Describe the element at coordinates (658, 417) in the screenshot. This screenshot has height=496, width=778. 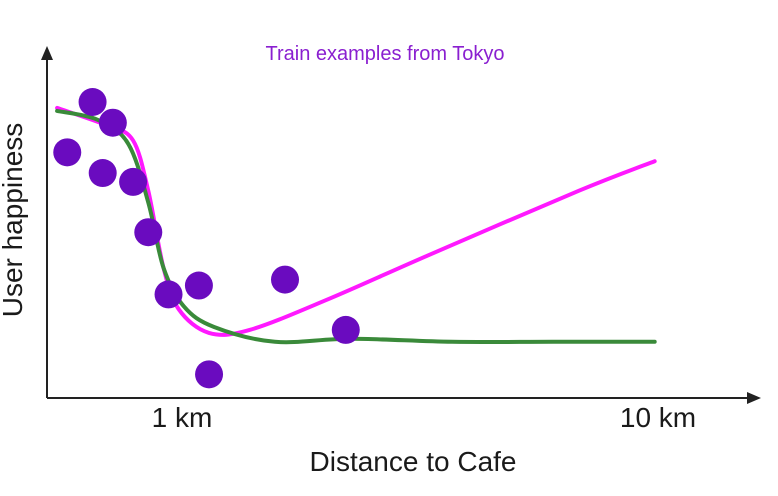
I see `x-tick-label: 10 km` at that location.